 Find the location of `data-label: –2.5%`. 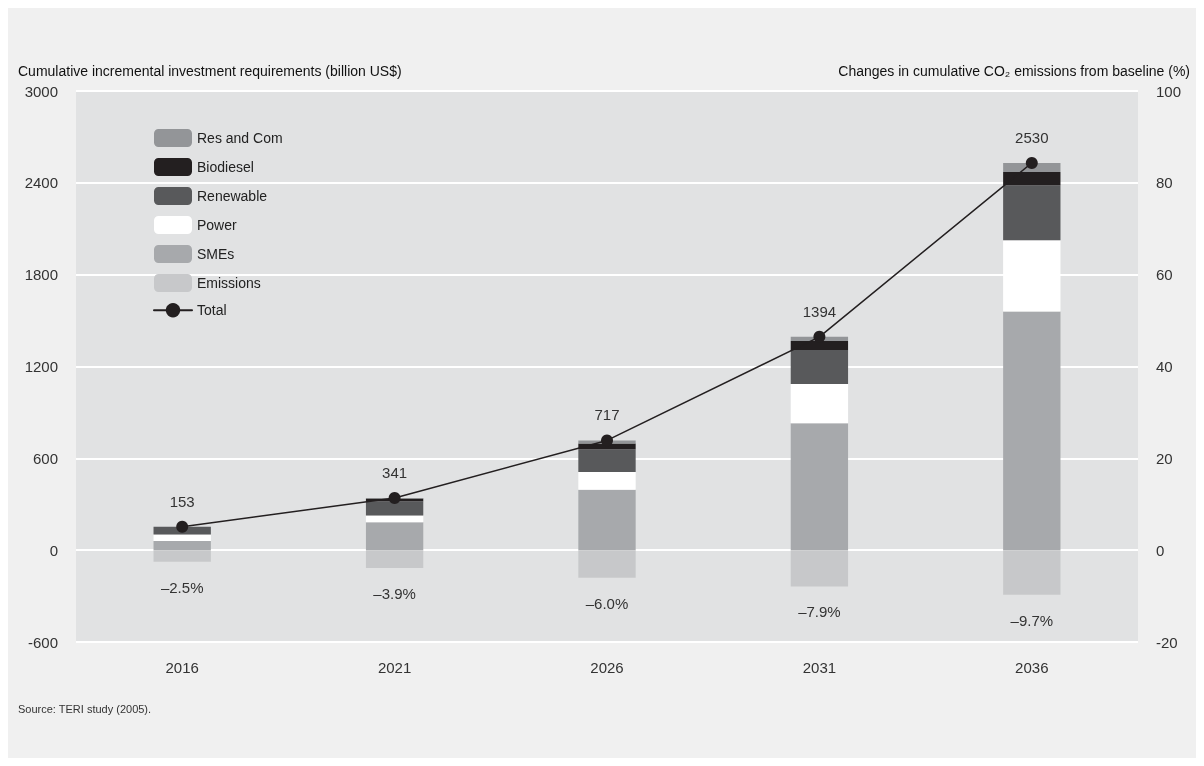

data-label: –2.5% is located at coordinates (182, 587).